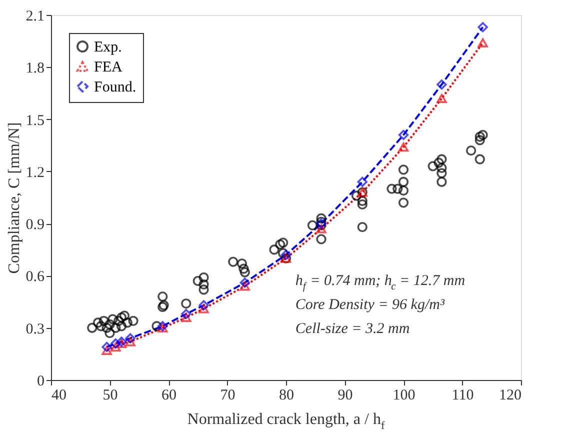  I want to click on legend-label: Exp., so click(108, 48).